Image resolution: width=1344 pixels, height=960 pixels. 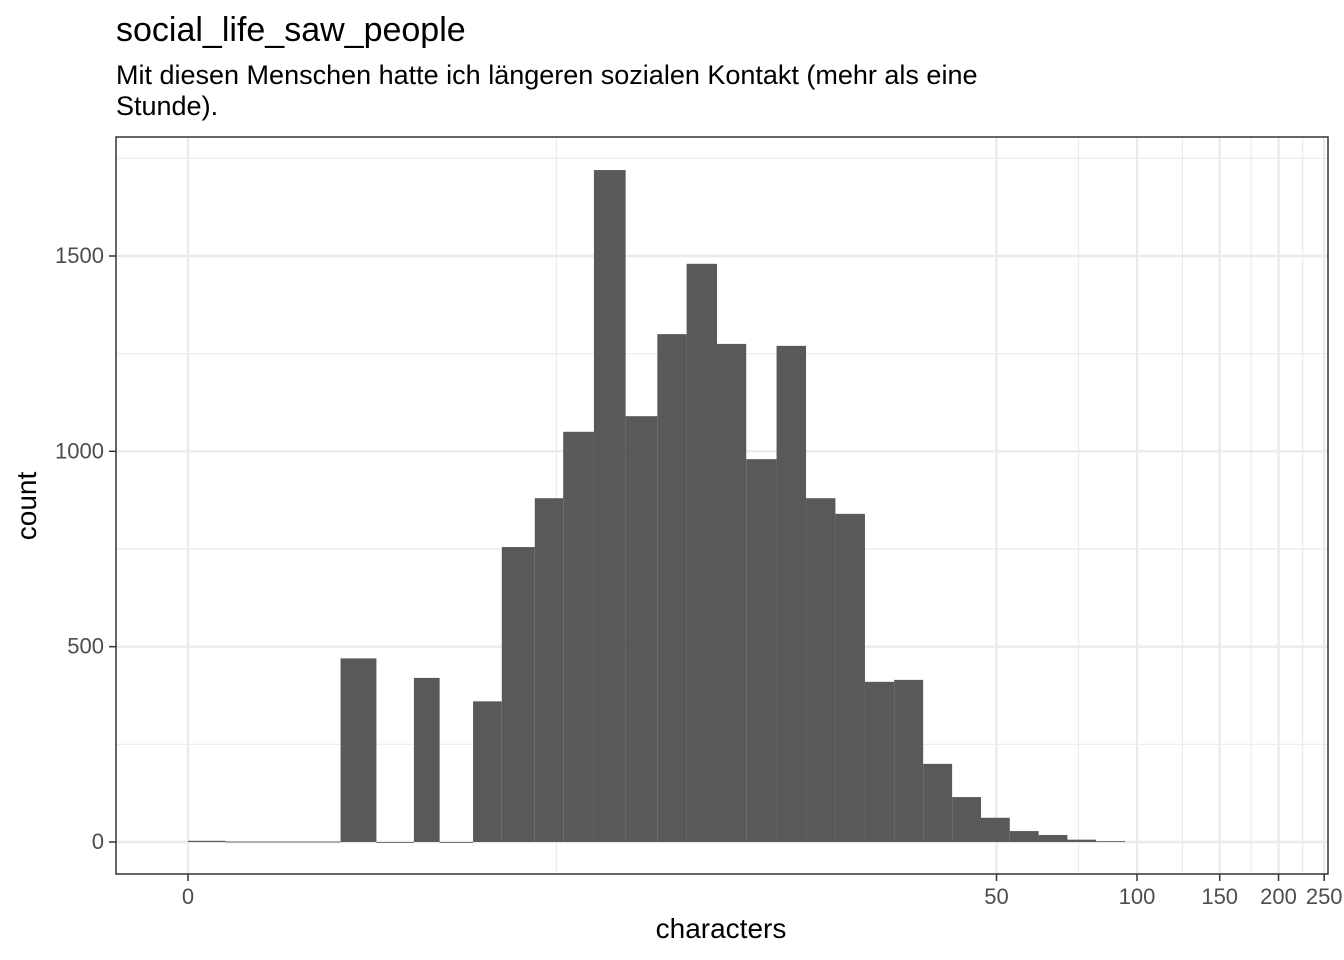 What do you see at coordinates (26, 506) in the screenshot?
I see `y-axis-title: count` at bounding box center [26, 506].